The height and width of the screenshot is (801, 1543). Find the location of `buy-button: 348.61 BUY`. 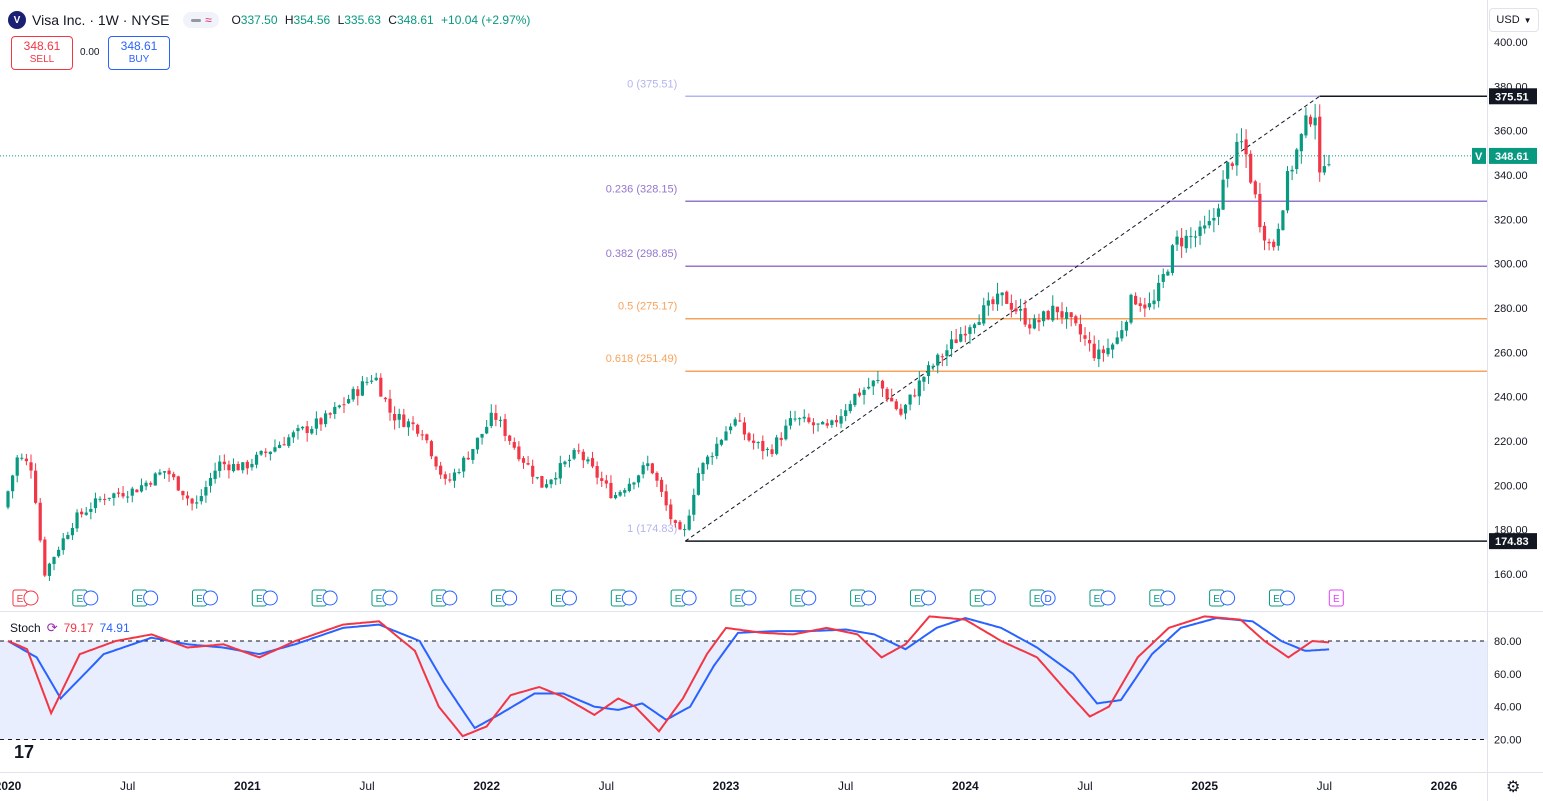

buy-button: 348.61 BUY is located at coordinates (139, 53).